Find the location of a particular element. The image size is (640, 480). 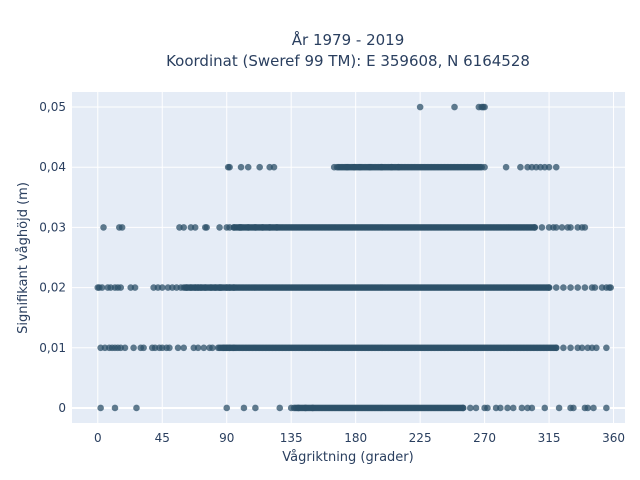

x-tick-label: 45 is located at coordinates (162, 438).